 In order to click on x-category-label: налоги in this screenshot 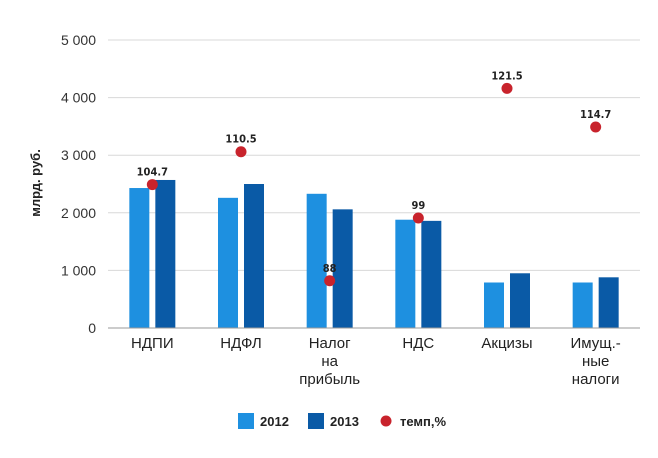, I will do `click(596, 379)`.